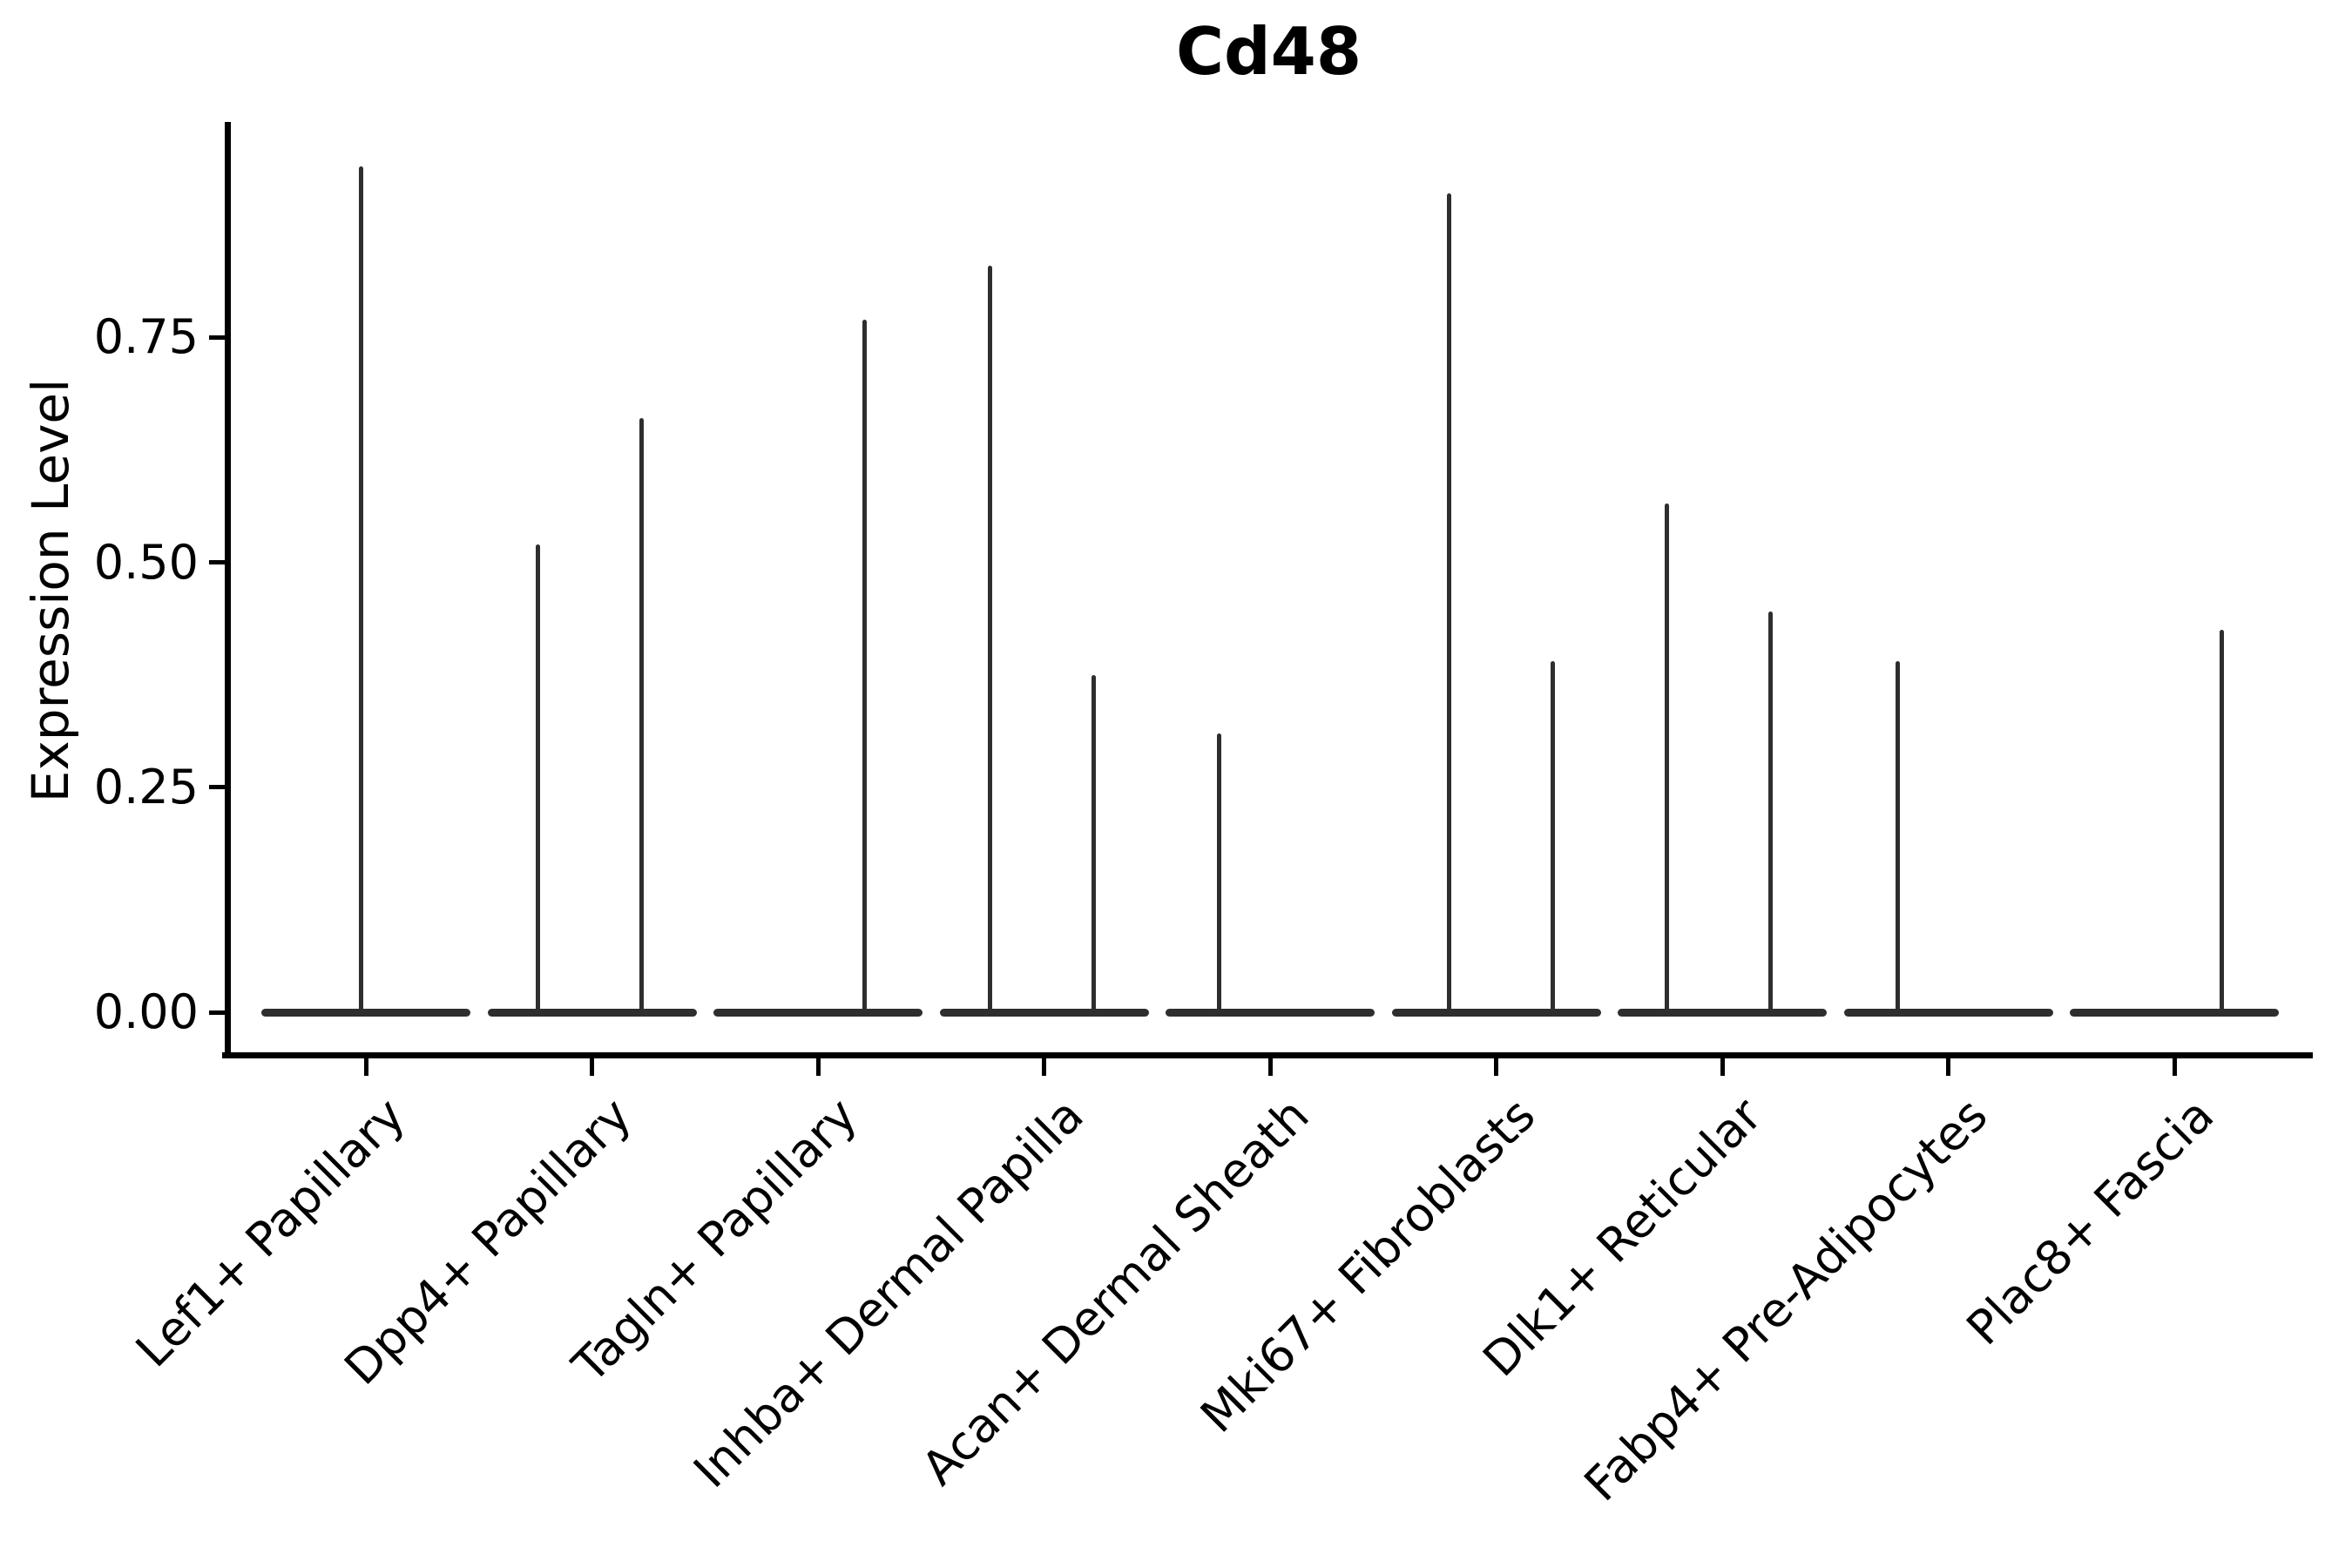 The width and height of the screenshot is (2352, 1568). Describe the element at coordinates (228, 590) in the screenshot. I see `y-axis-spine` at that location.